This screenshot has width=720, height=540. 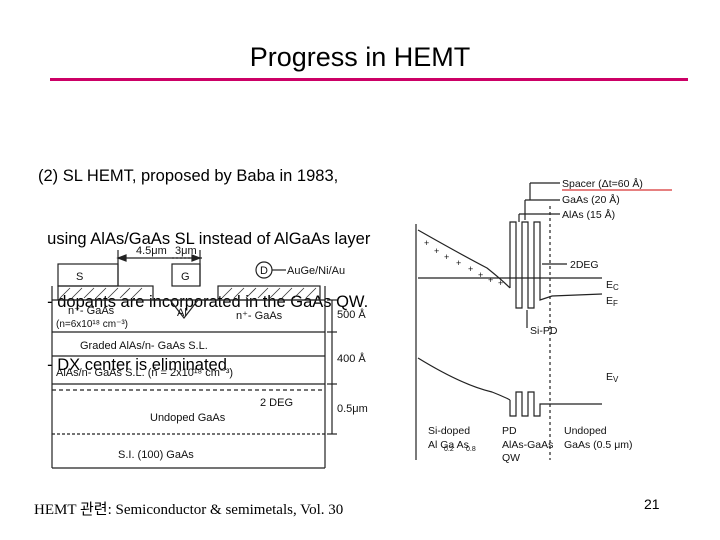 I want to click on thickness-buffer-label: 0.5μm, so click(x=352, y=409).